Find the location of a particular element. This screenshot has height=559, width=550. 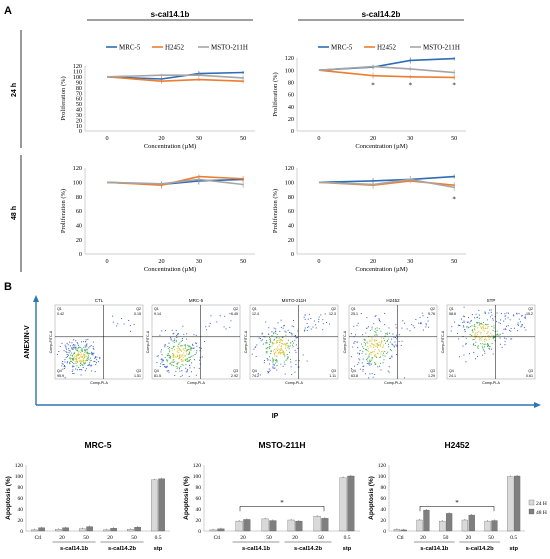

q2-value: 12.3 is located at coordinates (332, 314).